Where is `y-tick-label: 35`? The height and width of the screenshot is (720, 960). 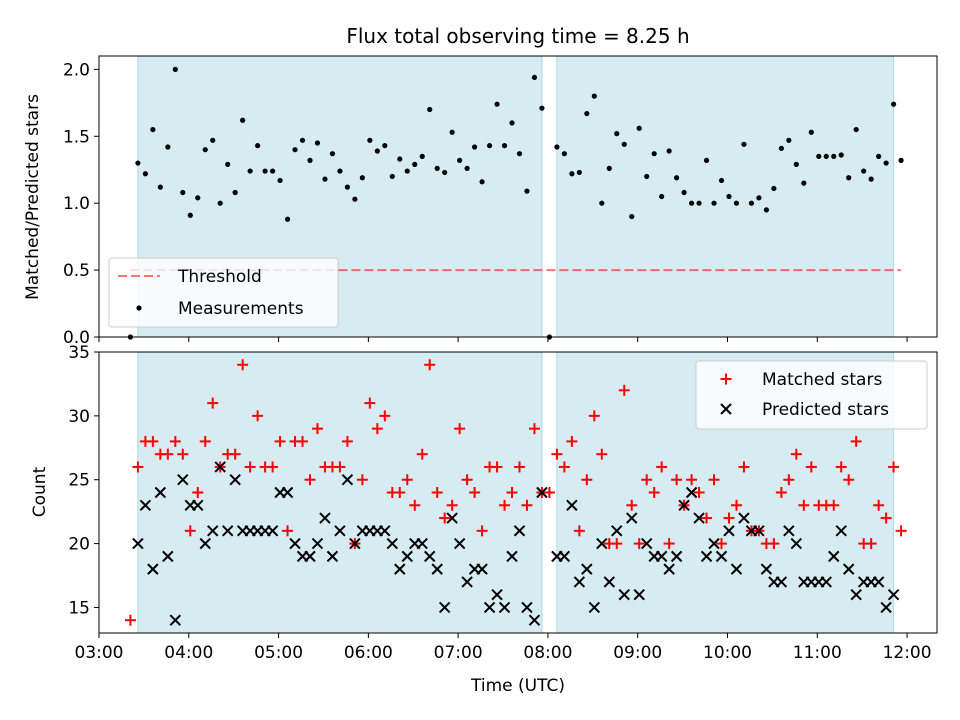
y-tick-label: 35 is located at coordinates (79, 353).